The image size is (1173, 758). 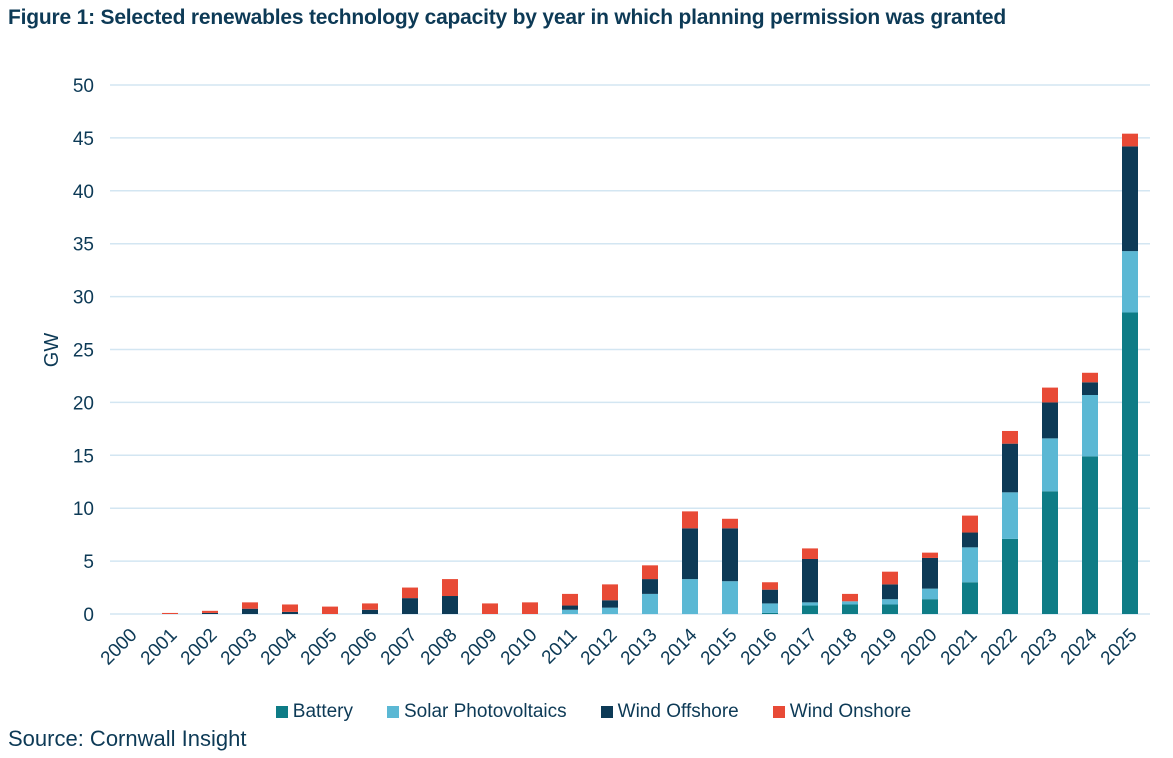 What do you see at coordinates (319, 647) in the screenshot?
I see `x-tick-label: 2005` at bounding box center [319, 647].